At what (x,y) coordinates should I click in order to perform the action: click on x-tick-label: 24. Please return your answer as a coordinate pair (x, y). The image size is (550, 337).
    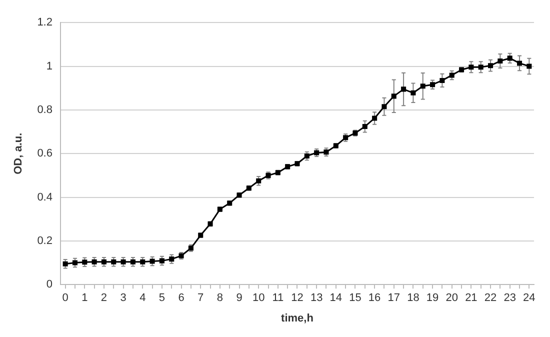
    Looking at the image, I should click on (529, 298).